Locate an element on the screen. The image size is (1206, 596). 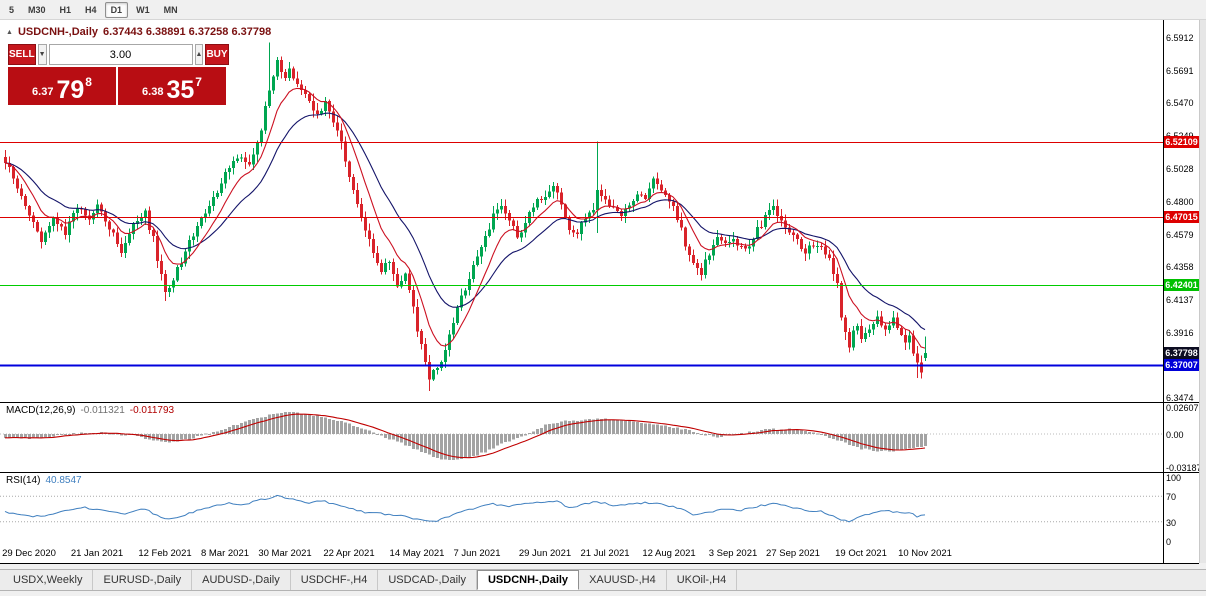
sell-price-button: 6.37 79 8 is located at coordinates (62, 86).